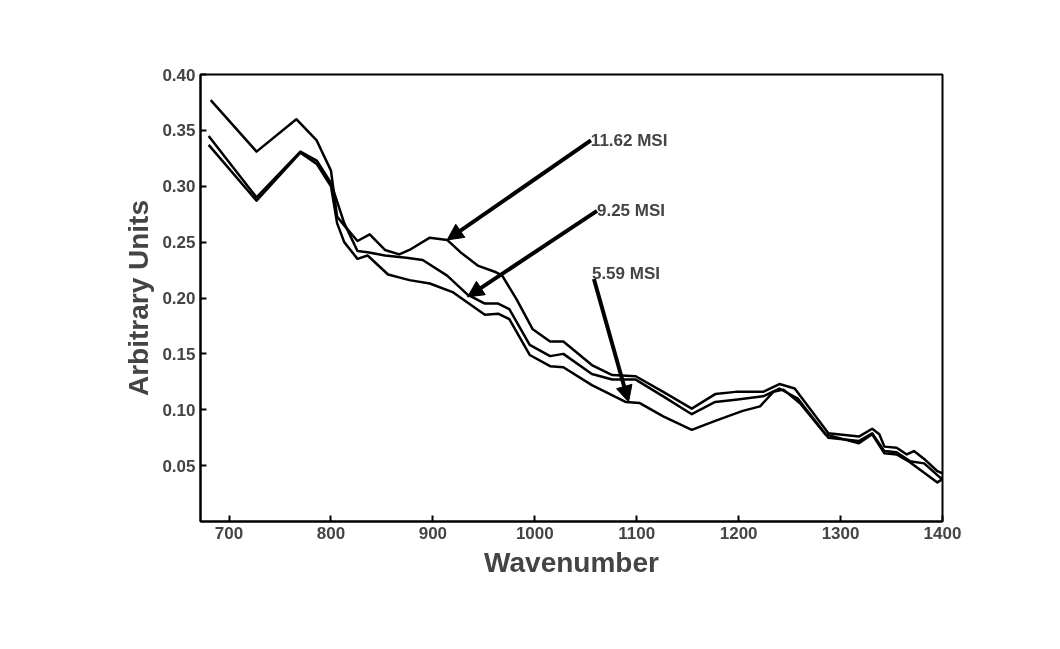  I want to click on x-tick-label: 1000, so click(534, 533).